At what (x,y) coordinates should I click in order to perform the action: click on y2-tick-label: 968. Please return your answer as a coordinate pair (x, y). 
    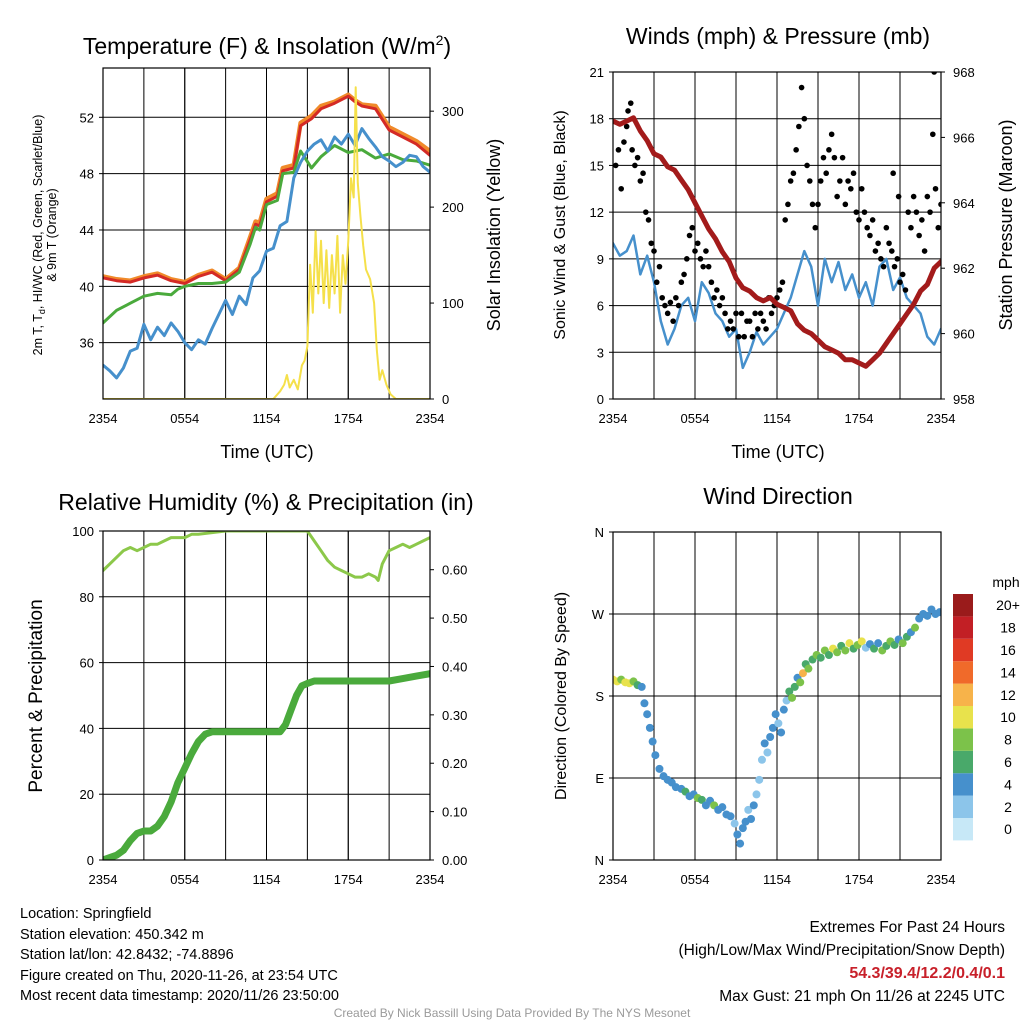
    Looking at the image, I should click on (964, 72).